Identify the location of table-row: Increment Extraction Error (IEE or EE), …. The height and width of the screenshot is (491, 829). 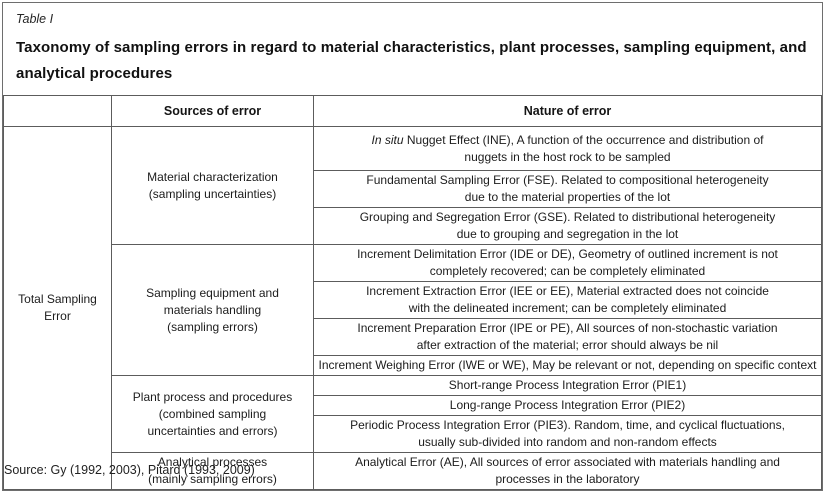
(413, 300).